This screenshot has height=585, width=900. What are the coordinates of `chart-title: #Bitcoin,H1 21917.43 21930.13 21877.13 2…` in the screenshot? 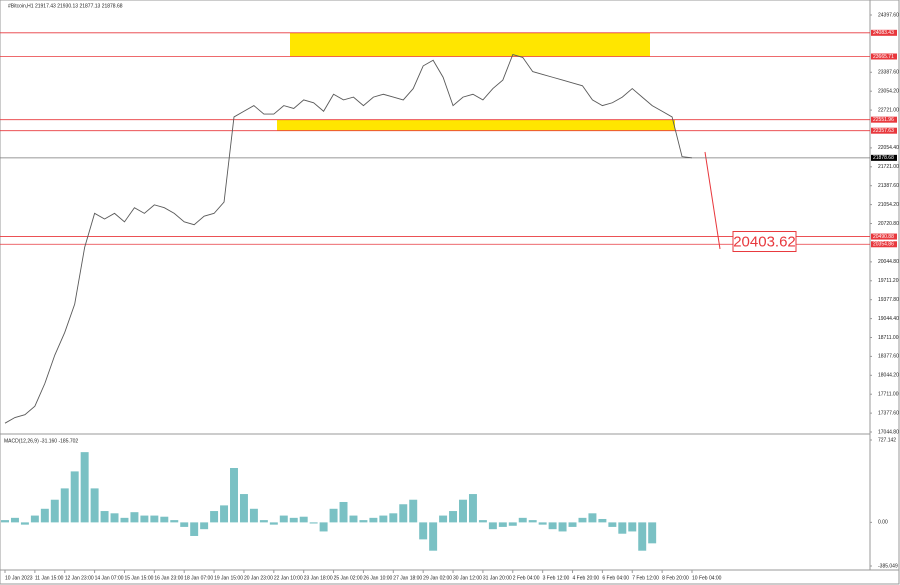 It's located at (65, 6).